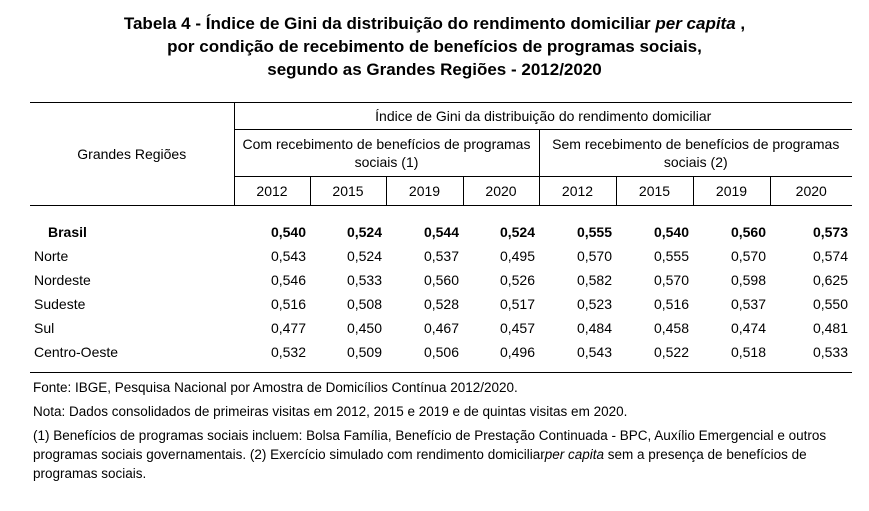 The image size is (869, 511). I want to click on gini-value: 0,598, so click(748, 280).